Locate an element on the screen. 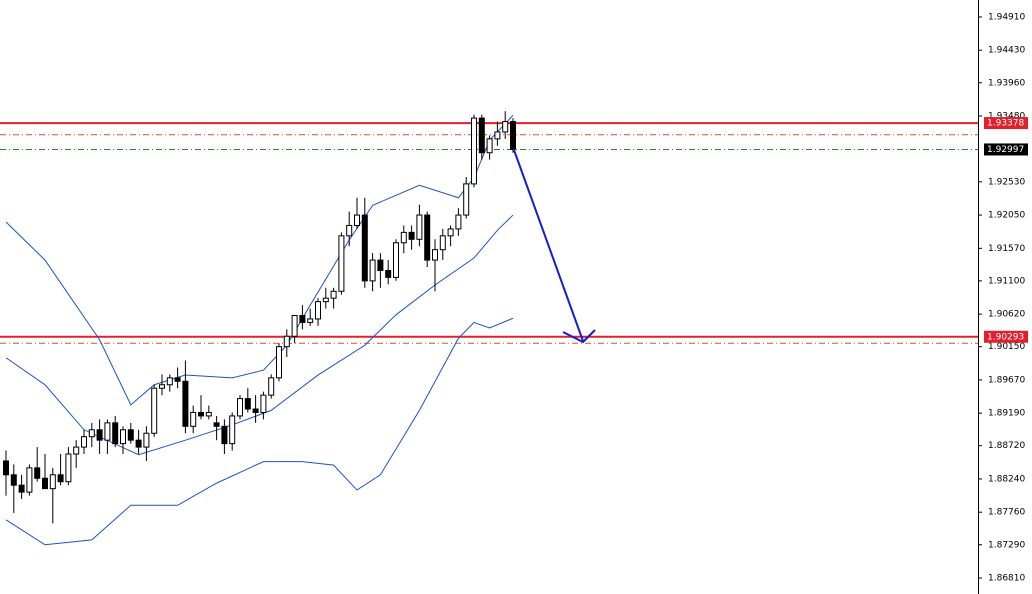 The image size is (1032, 594). y-tick-label: 1.91100 is located at coordinates (1006, 281).